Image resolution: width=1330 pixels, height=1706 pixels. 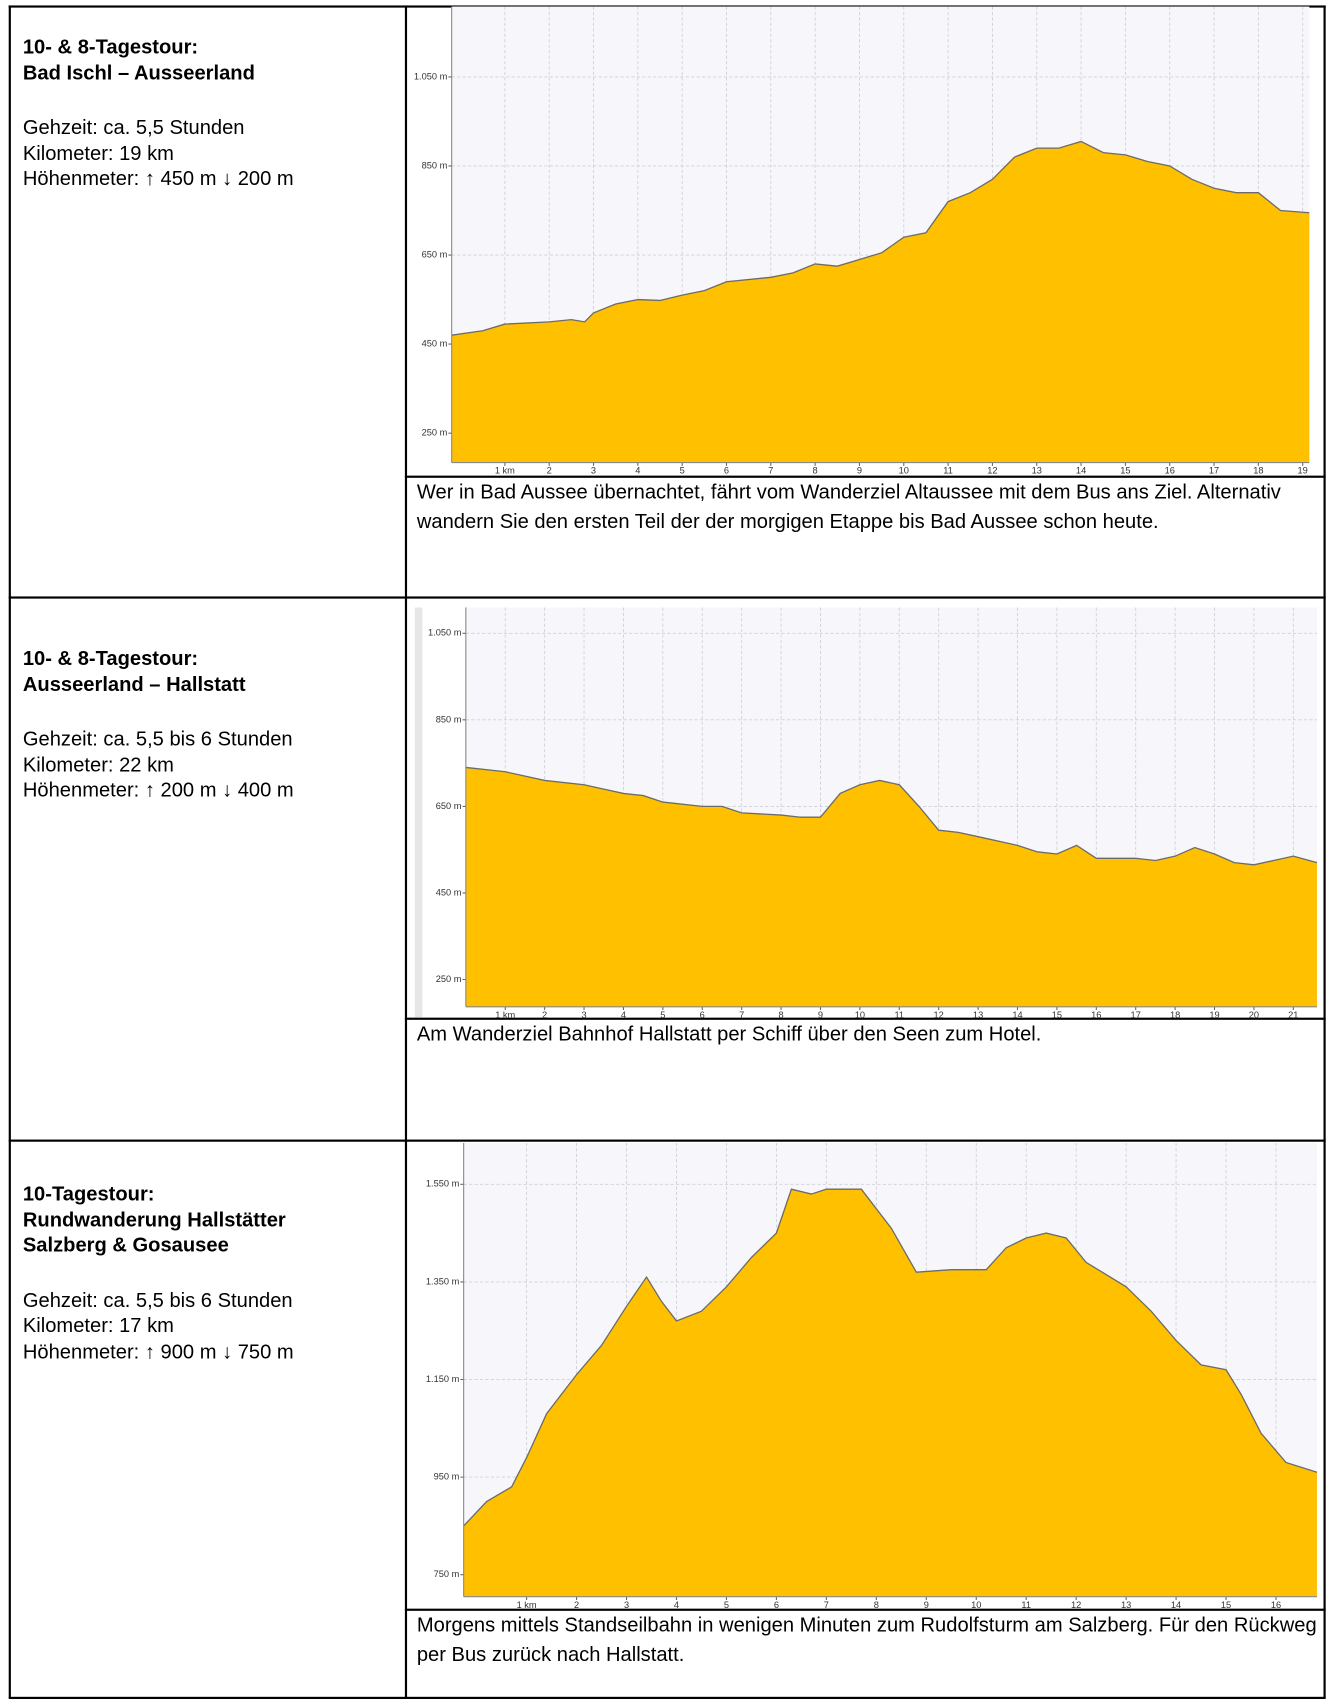 I want to click on stage-title: Salzberg & Gosausee, so click(x=125, y=1245).